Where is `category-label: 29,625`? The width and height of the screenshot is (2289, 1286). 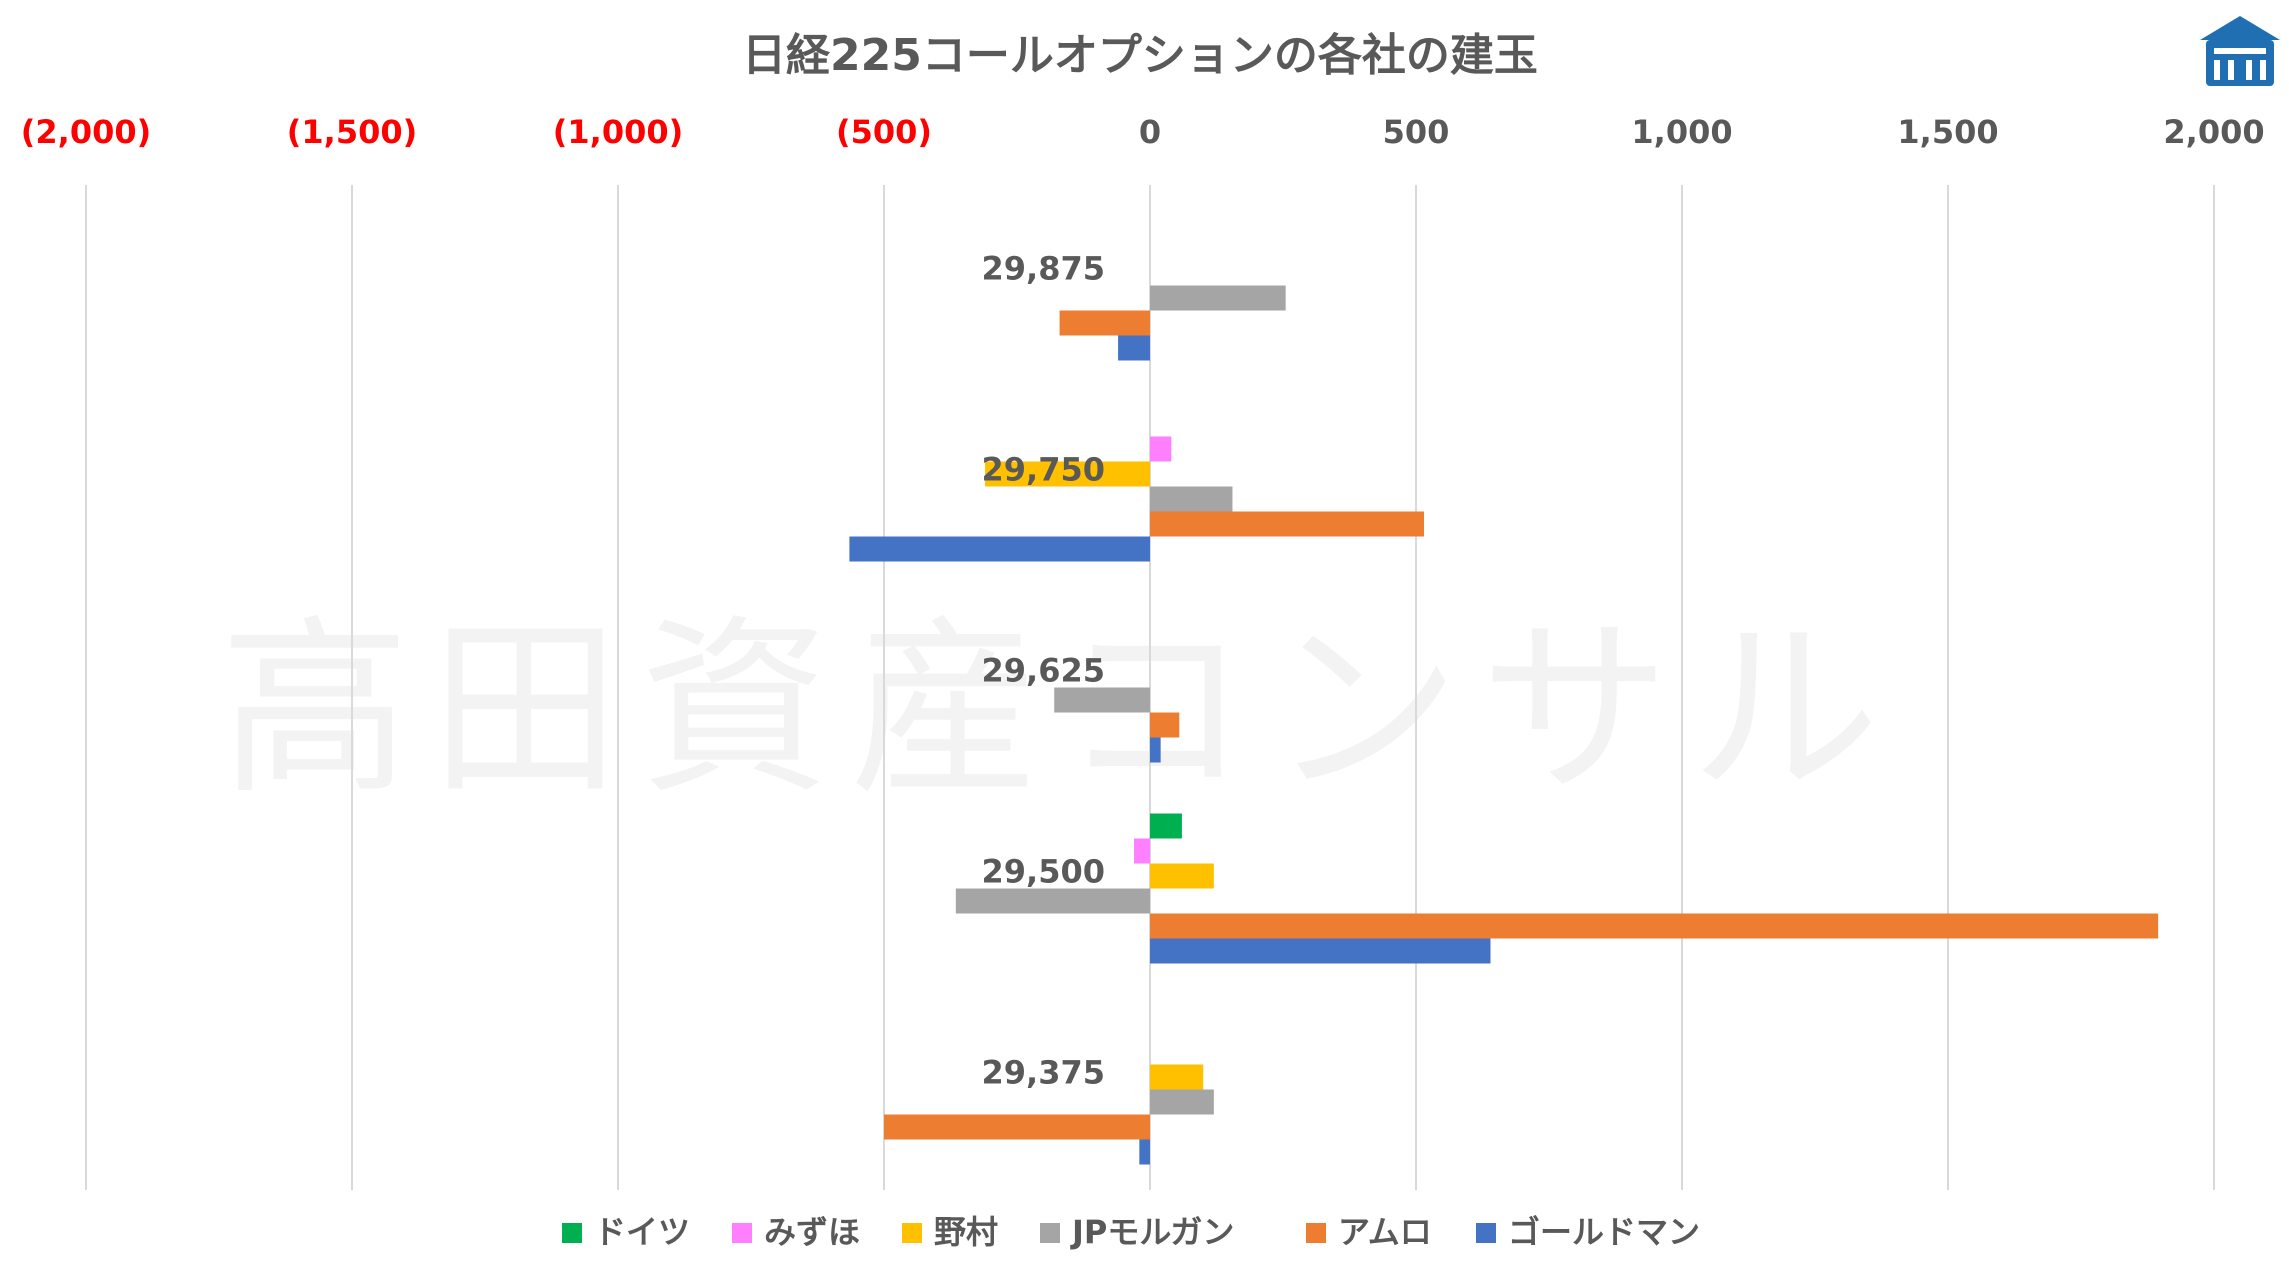 category-label: 29,625 is located at coordinates (1043, 671).